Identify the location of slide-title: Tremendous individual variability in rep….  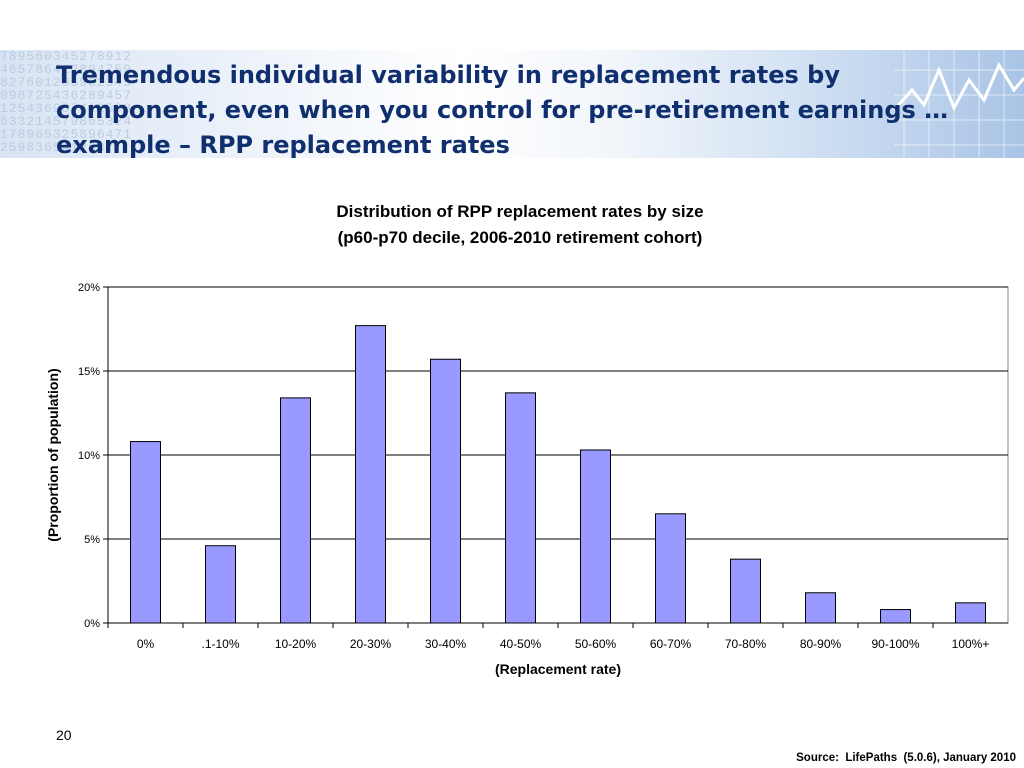
(502, 110).